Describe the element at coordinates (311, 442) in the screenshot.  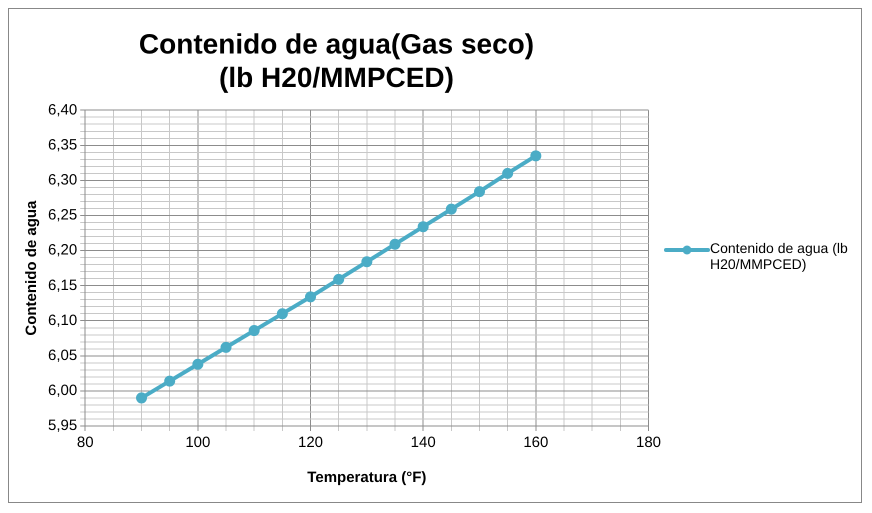
I see `x-tick-label: 120` at that location.